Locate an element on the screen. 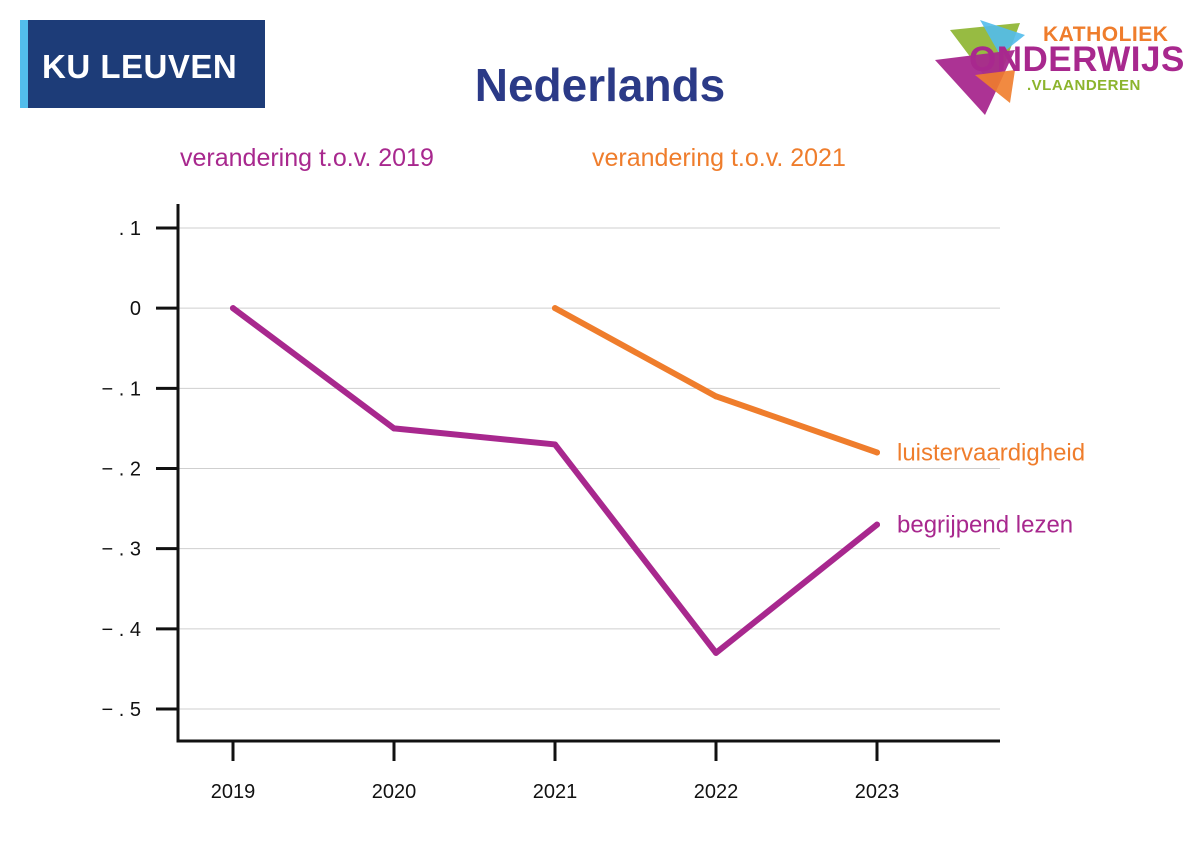 This screenshot has height=842, width=1200. katholiek-onderwijs-logo-shapes is located at coordinates (980, 67).